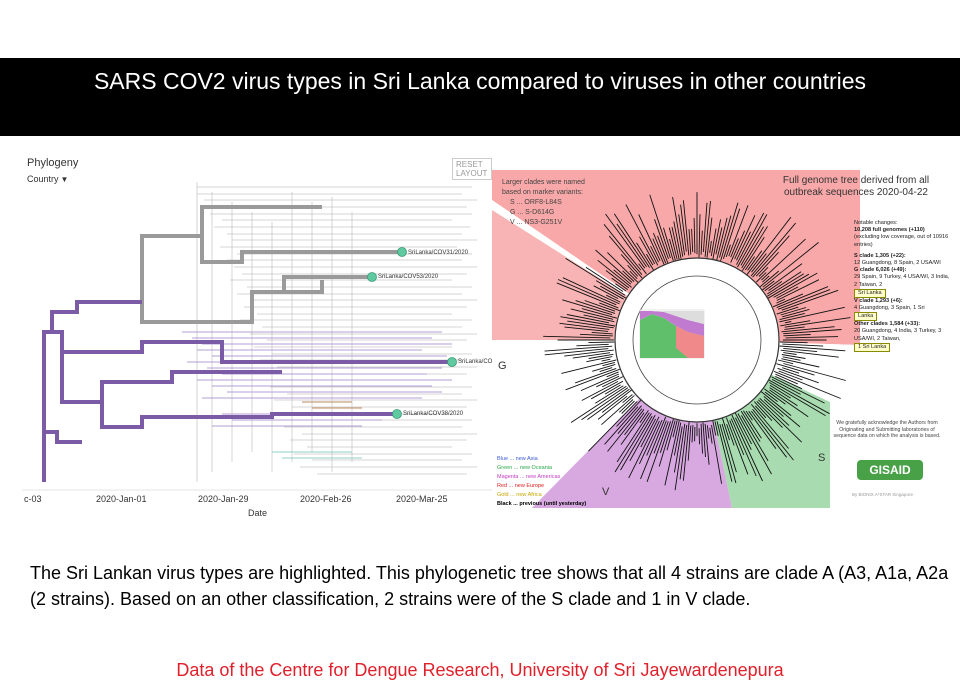  Describe the element at coordinates (408, 277) in the screenshot. I see `strain-label: SriLanka/COV53/2020` at that location.